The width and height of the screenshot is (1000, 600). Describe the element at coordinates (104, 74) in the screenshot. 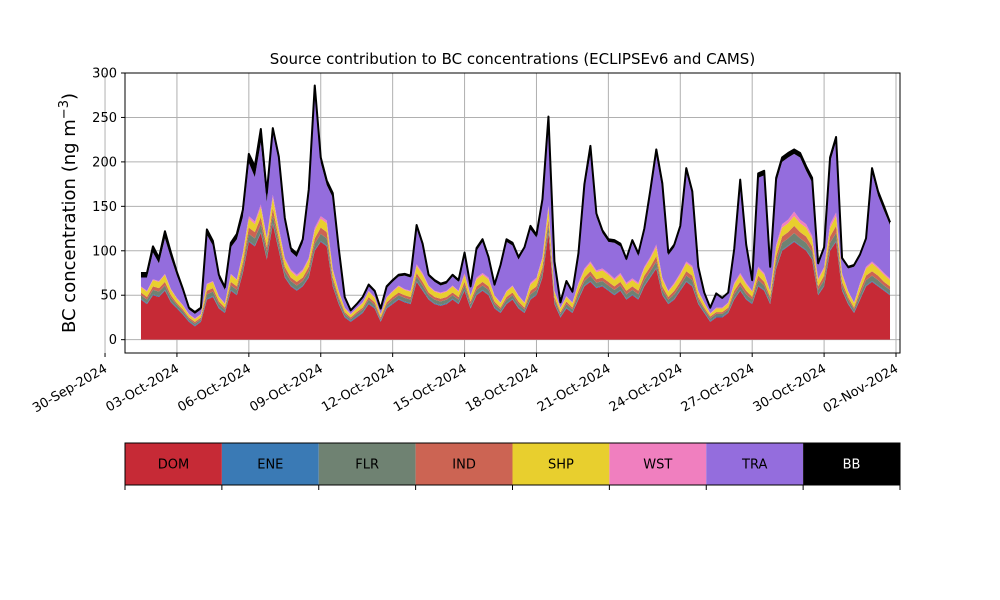

I see `y-tick-label: 300` at that location.